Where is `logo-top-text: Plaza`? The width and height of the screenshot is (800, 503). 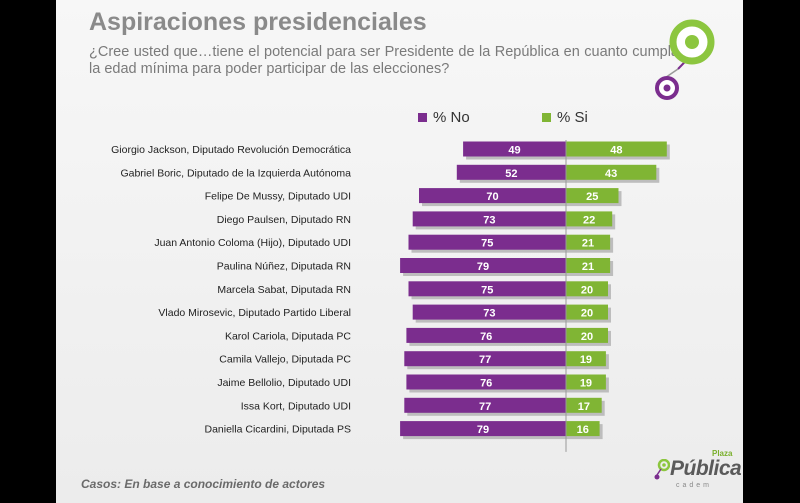 logo-top-text: Plaza is located at coordinates (722, 453).